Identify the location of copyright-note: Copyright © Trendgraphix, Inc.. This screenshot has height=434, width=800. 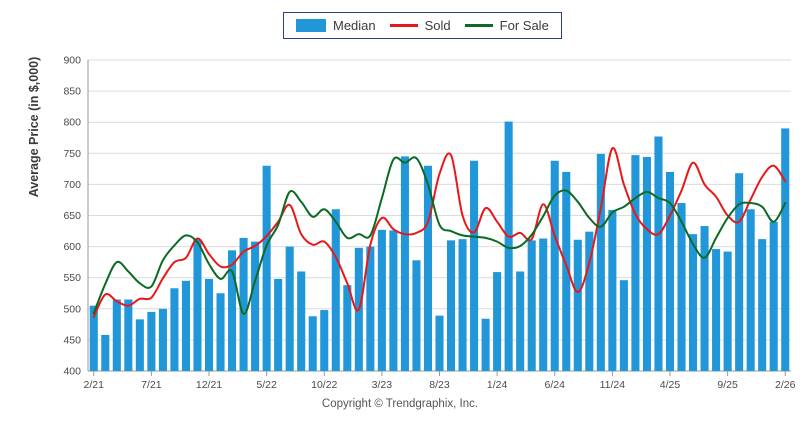
(400, 404).